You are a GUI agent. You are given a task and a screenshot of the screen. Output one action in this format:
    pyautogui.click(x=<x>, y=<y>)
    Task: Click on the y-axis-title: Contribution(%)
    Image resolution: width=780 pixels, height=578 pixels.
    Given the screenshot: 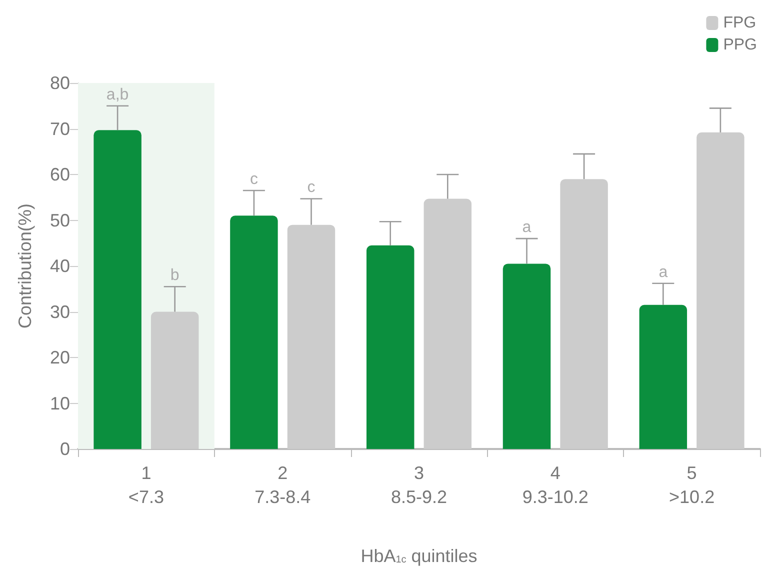 What is the action you would take?
    pyautogui.click(x=25, y=266)
    